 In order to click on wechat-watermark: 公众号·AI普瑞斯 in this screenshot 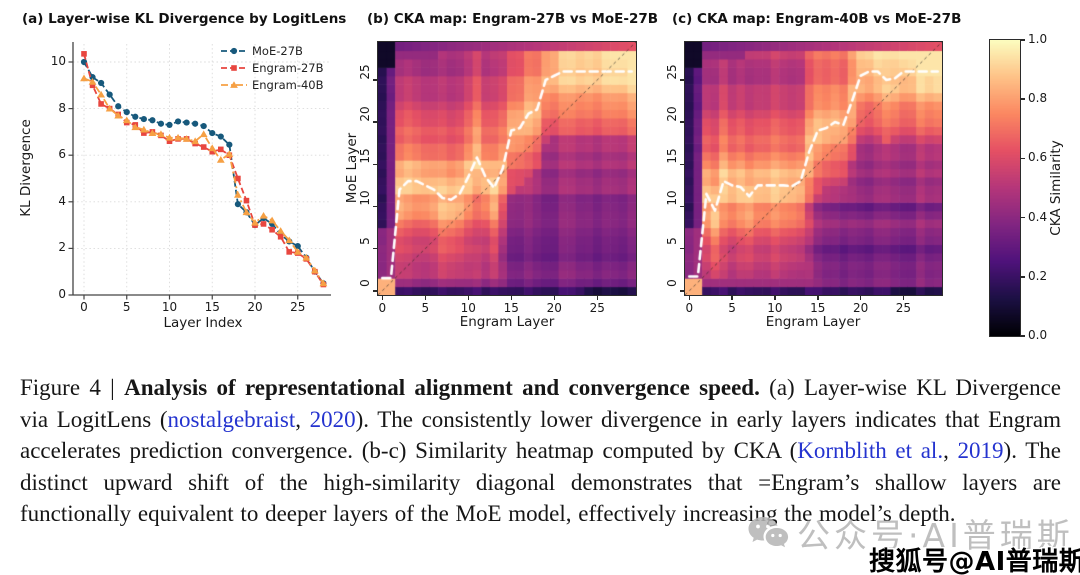, I will do `click(910, 533)`.